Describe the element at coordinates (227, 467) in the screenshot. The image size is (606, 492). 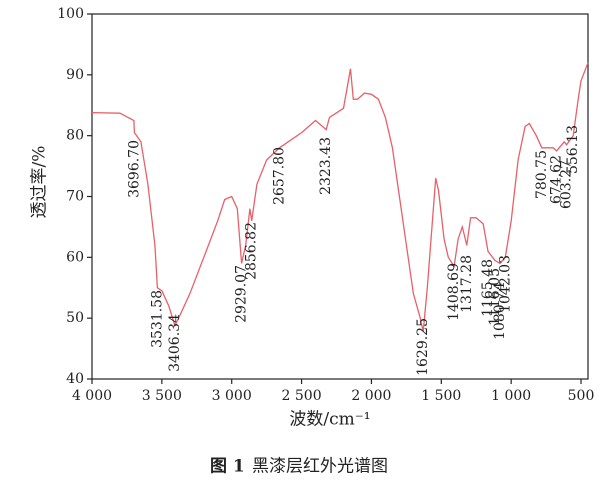
I see `figure-label: 图 1` at that location.